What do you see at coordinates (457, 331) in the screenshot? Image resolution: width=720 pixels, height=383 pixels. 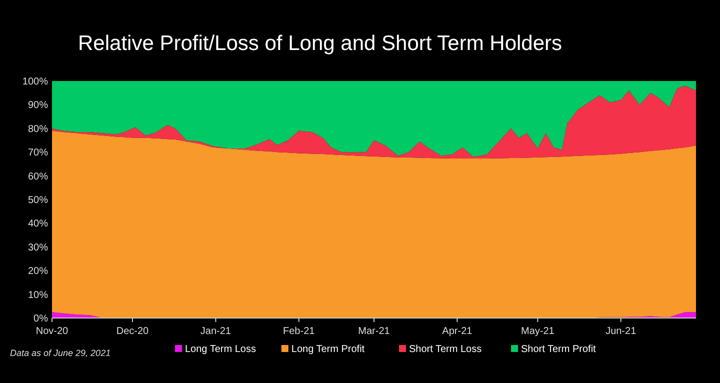 I see `x-tick-label: Apr-21` at bounding box center [457, 331].